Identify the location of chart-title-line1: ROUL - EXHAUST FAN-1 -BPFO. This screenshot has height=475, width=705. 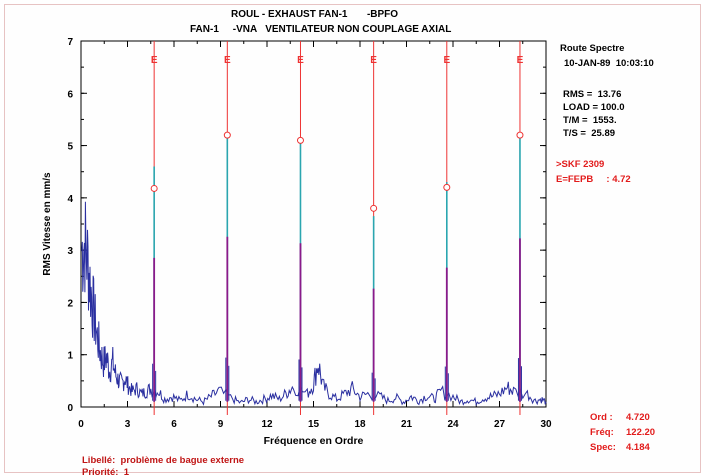
(315, 14).